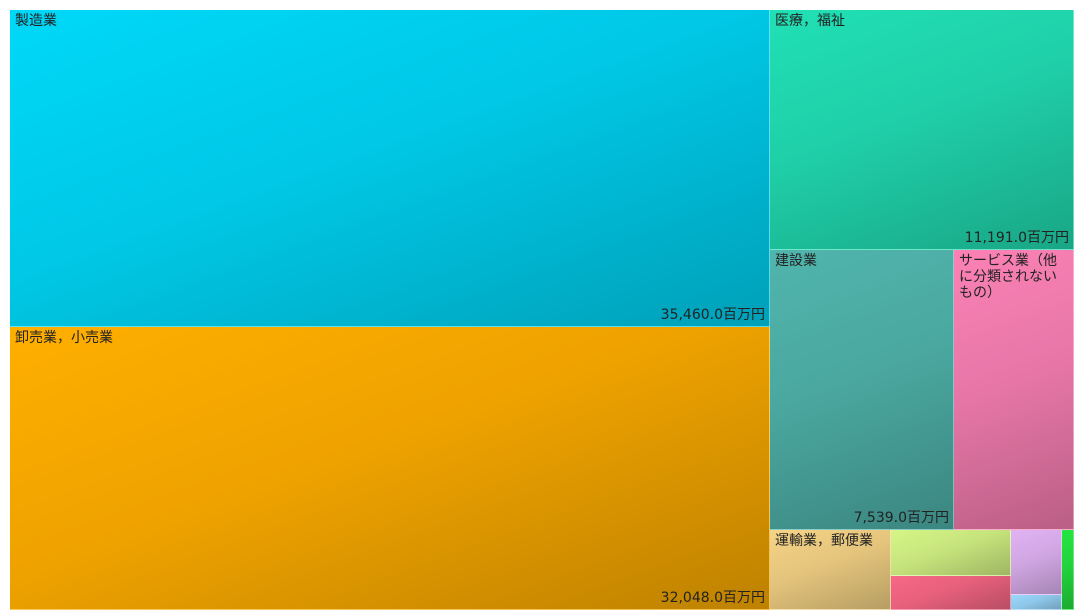 The image size is (1074, 610). What do you see at coordinates (824, 541) in the screenshot?
I see `treemap-tile-label: 運輸業，郵便業` at bounding box center [824, 541].